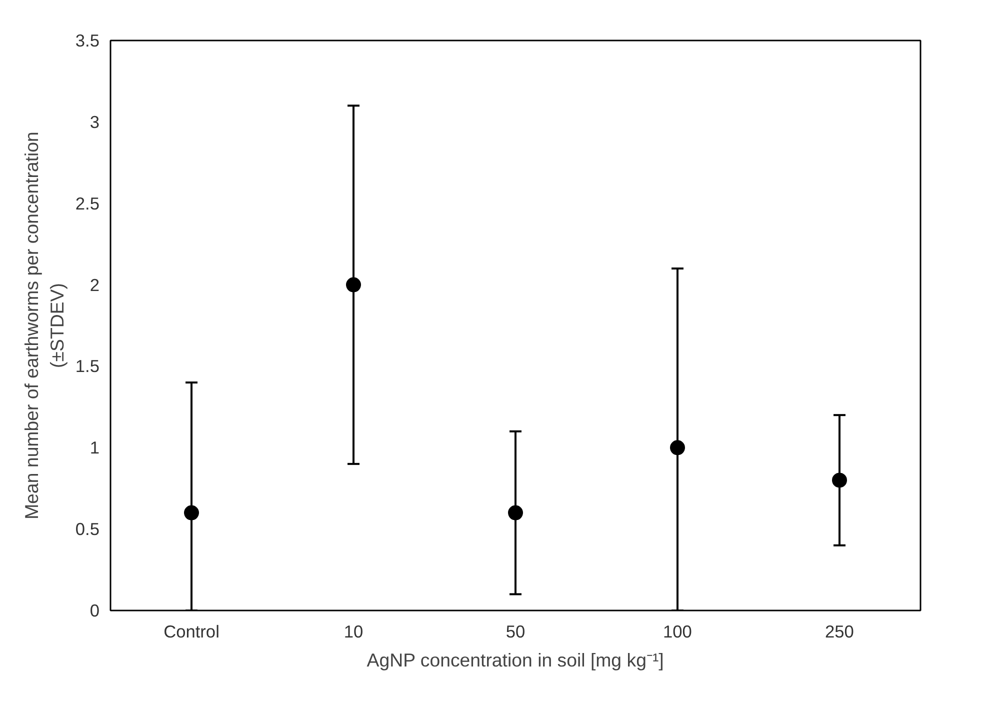 The height and width of the screenshot is (709, 987). Describe the element at coordinates (87, 203) in the screenshot. I see `y-tick-label: 2.5` at that location.